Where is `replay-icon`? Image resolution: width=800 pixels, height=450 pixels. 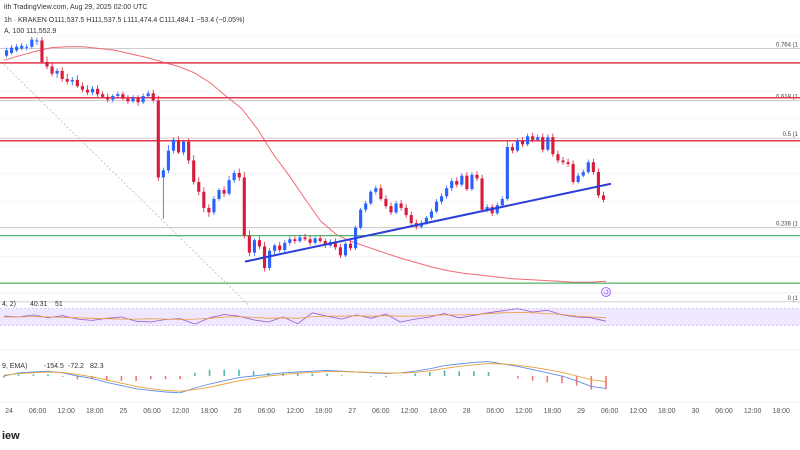
replay-icon is located at coordinates (606, 292).